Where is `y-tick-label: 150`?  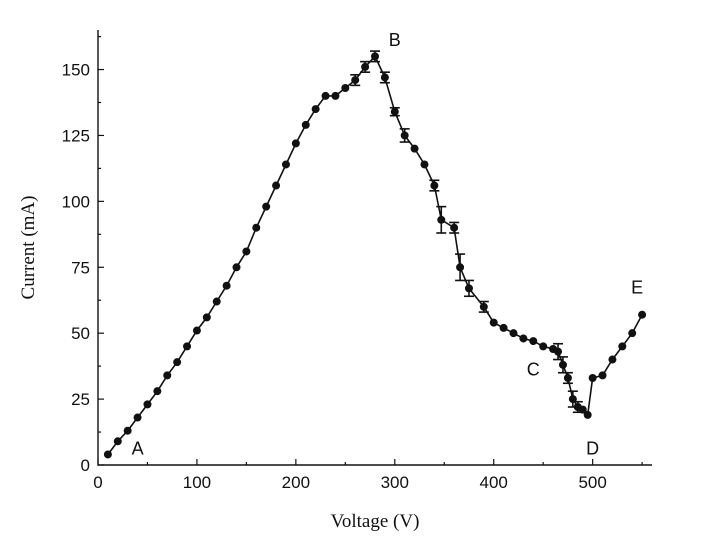 y-tick-label: 150 is located at coordinates (76, 70).